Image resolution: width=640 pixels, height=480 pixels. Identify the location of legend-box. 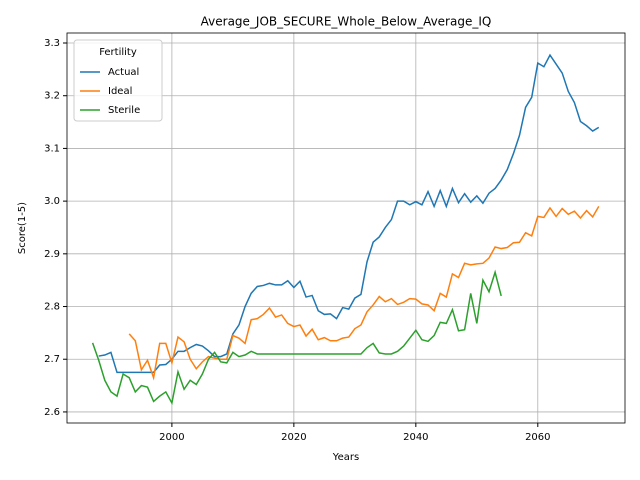
(118, 80).